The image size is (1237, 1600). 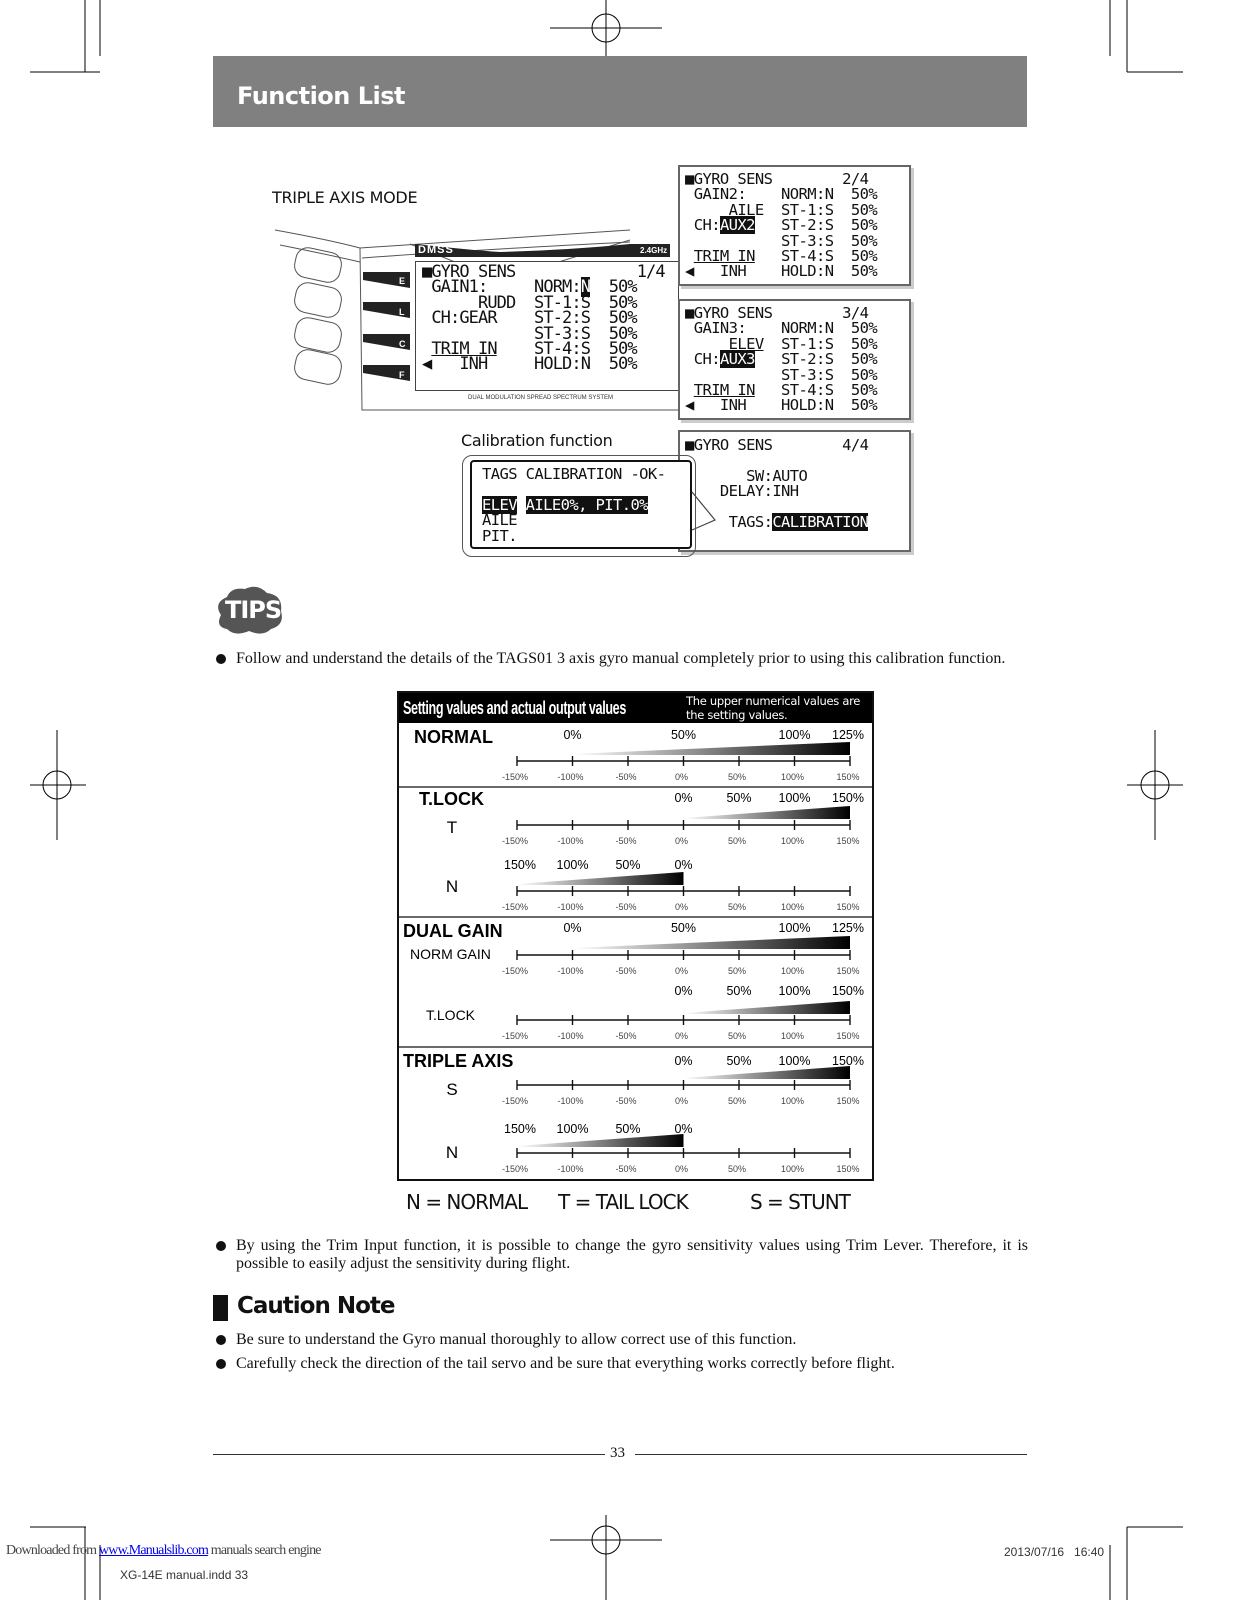 I want to click on footer-rule-right, so click(x=831, y=1454).